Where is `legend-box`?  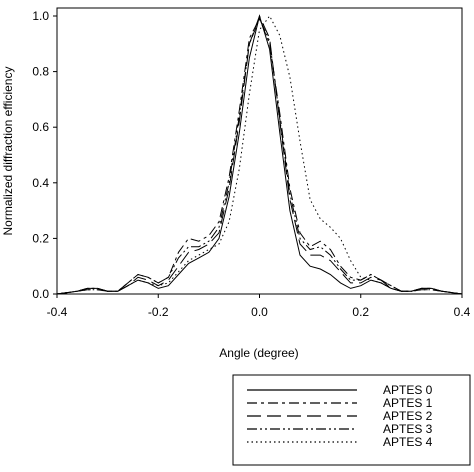
legend-box is located at coordinates (351, 420).